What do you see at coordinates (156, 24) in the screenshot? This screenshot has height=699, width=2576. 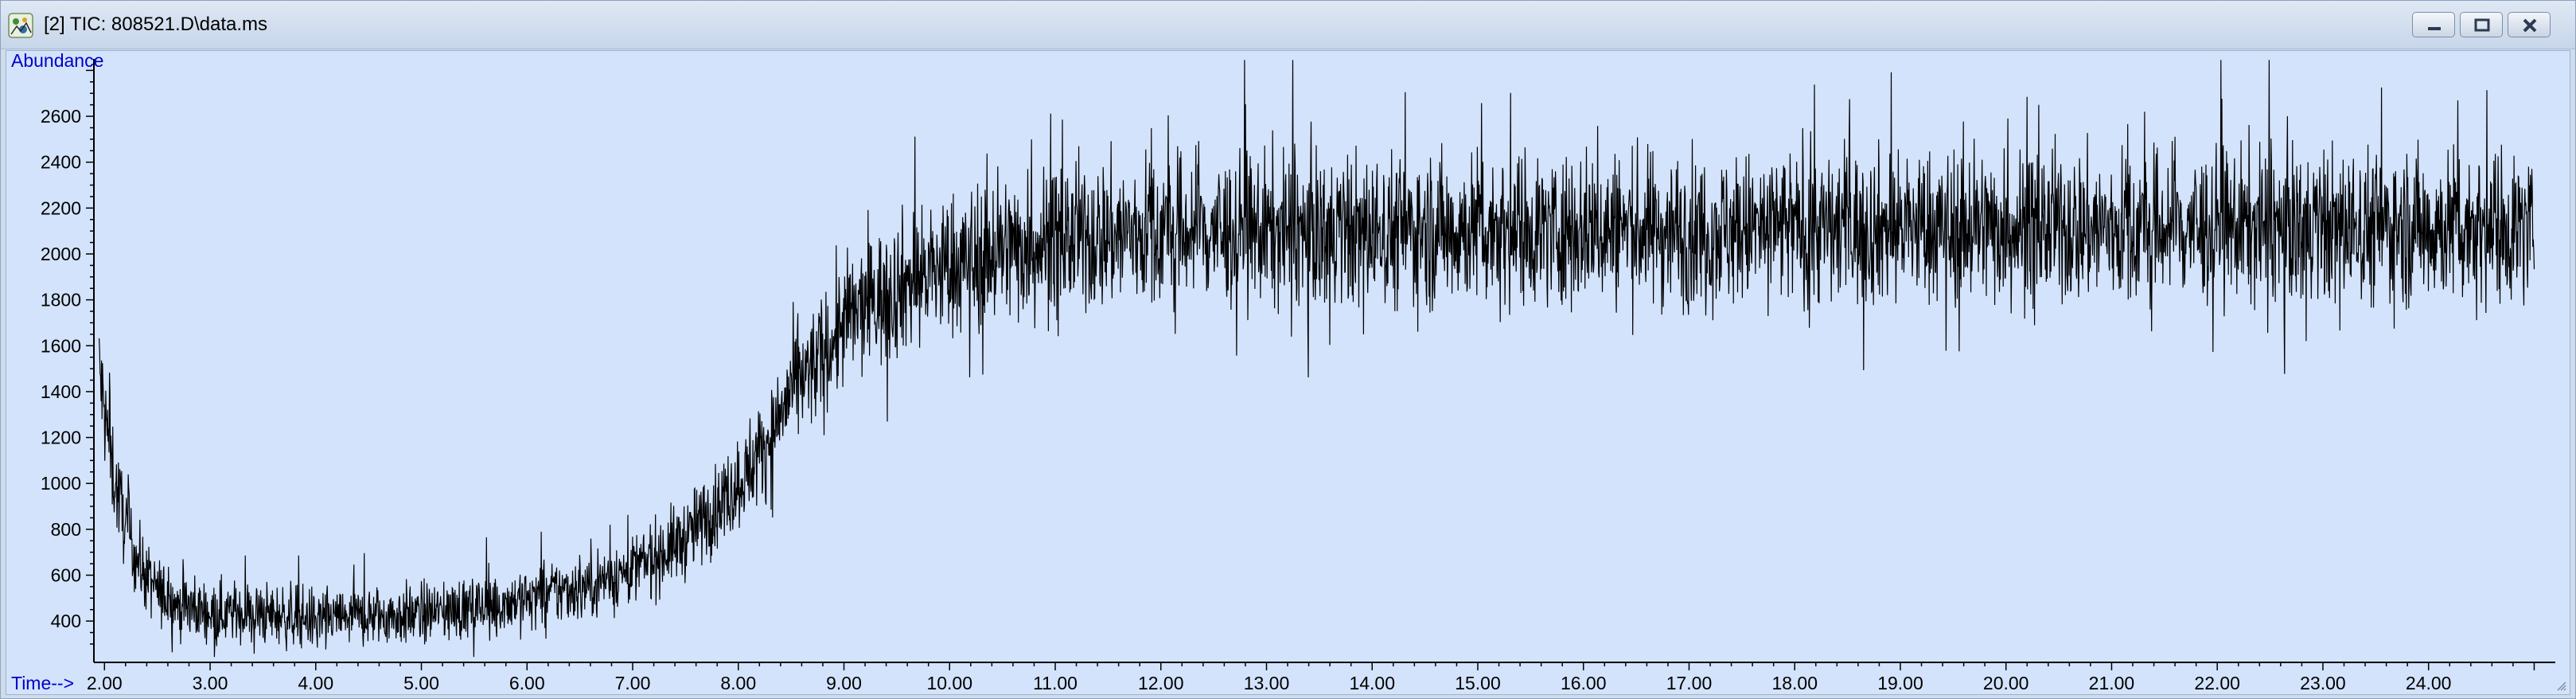 I see `window-title: [2] TIC: 808521.D\data.ms` at bounding box center [156, 24].